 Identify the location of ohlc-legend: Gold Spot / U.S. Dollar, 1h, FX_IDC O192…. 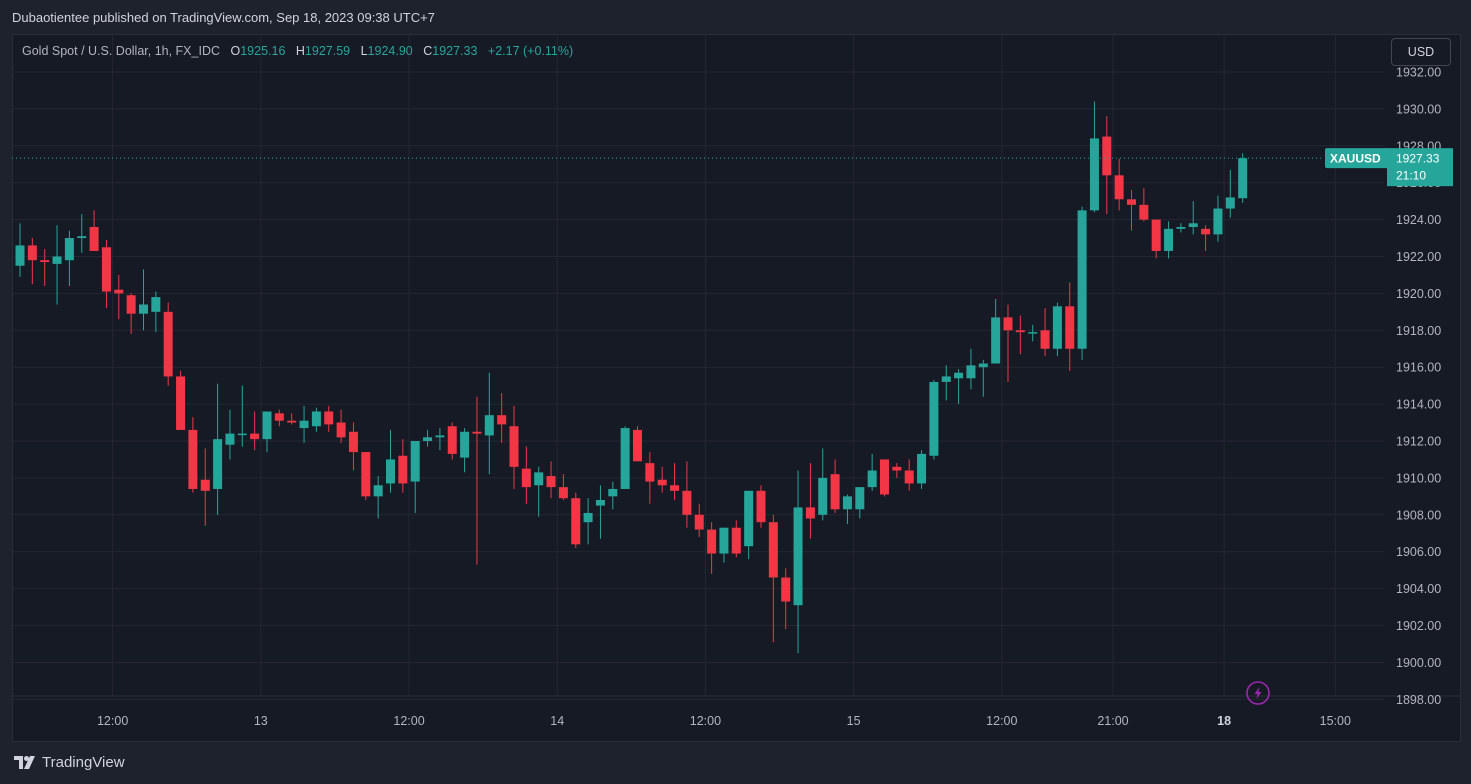
(297, 51).